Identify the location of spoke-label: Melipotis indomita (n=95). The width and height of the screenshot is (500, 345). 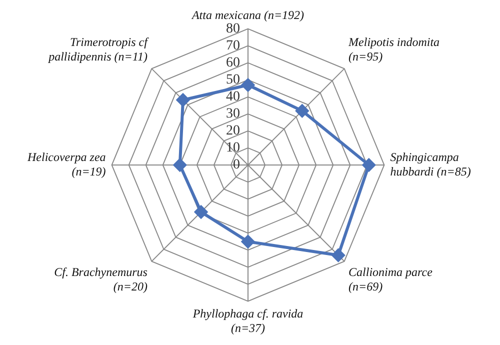
(394, 49).